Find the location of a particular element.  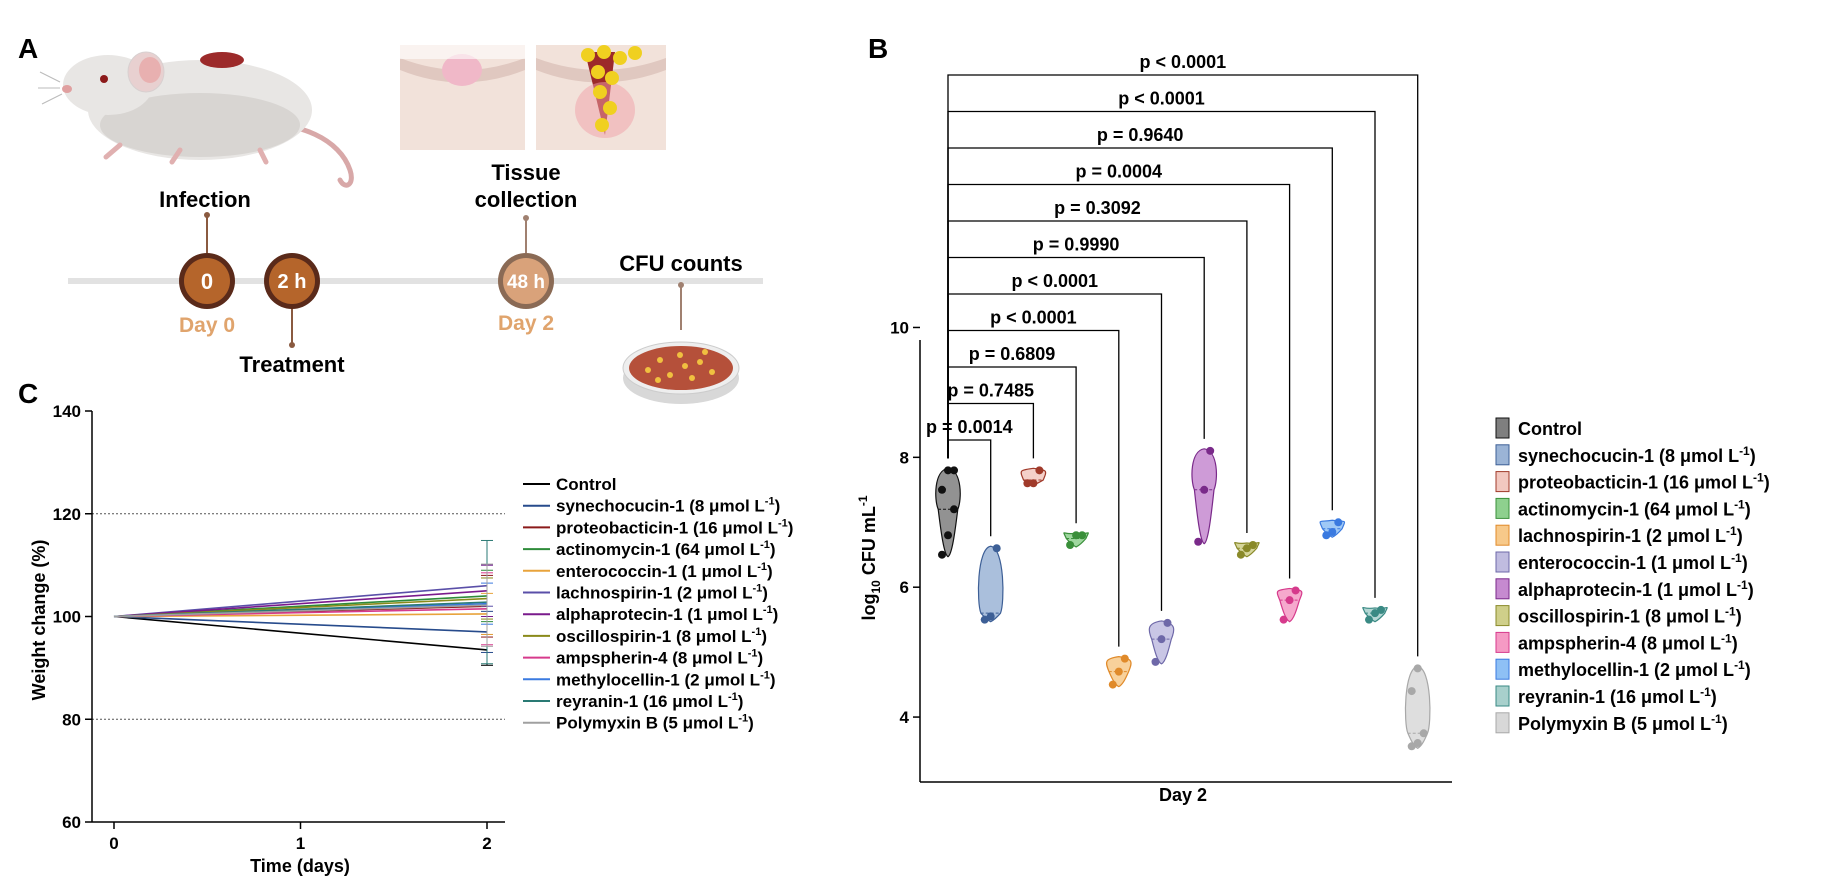

panel-b-label: B is located at coordinates (878, 48).